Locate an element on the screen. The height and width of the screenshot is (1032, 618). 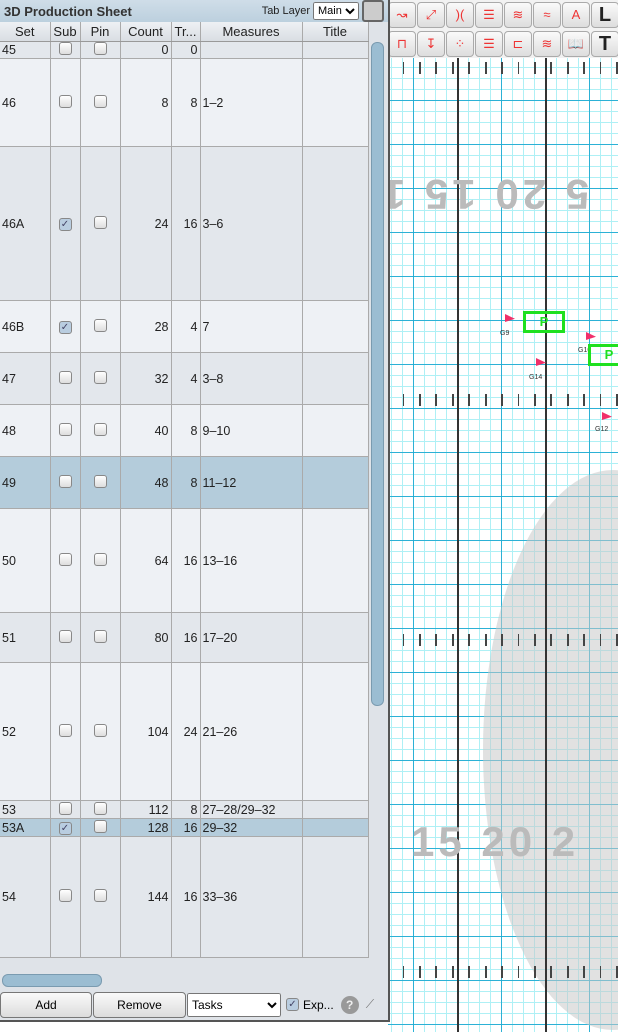
remove-button: Remove is located at coordinates (139, 1004).